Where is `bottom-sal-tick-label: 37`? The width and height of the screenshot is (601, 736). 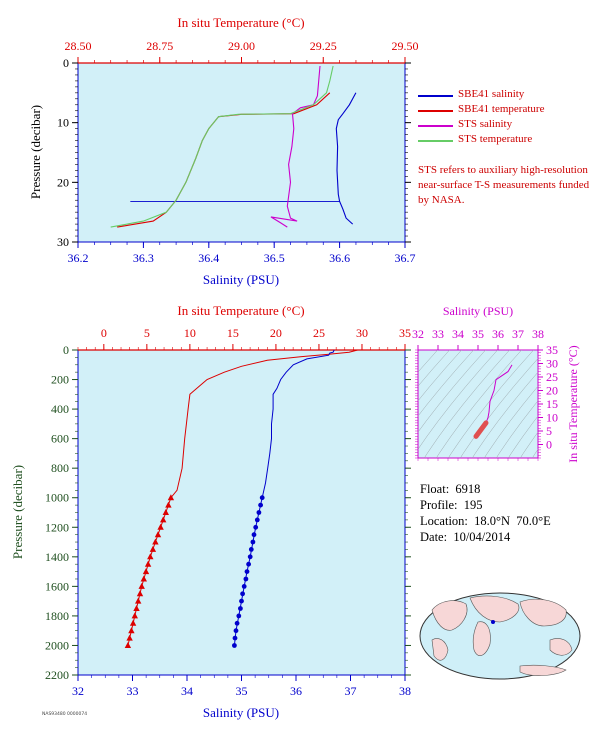 bottom-sal-tick-label: 37 is located at coordinates (351, 691).